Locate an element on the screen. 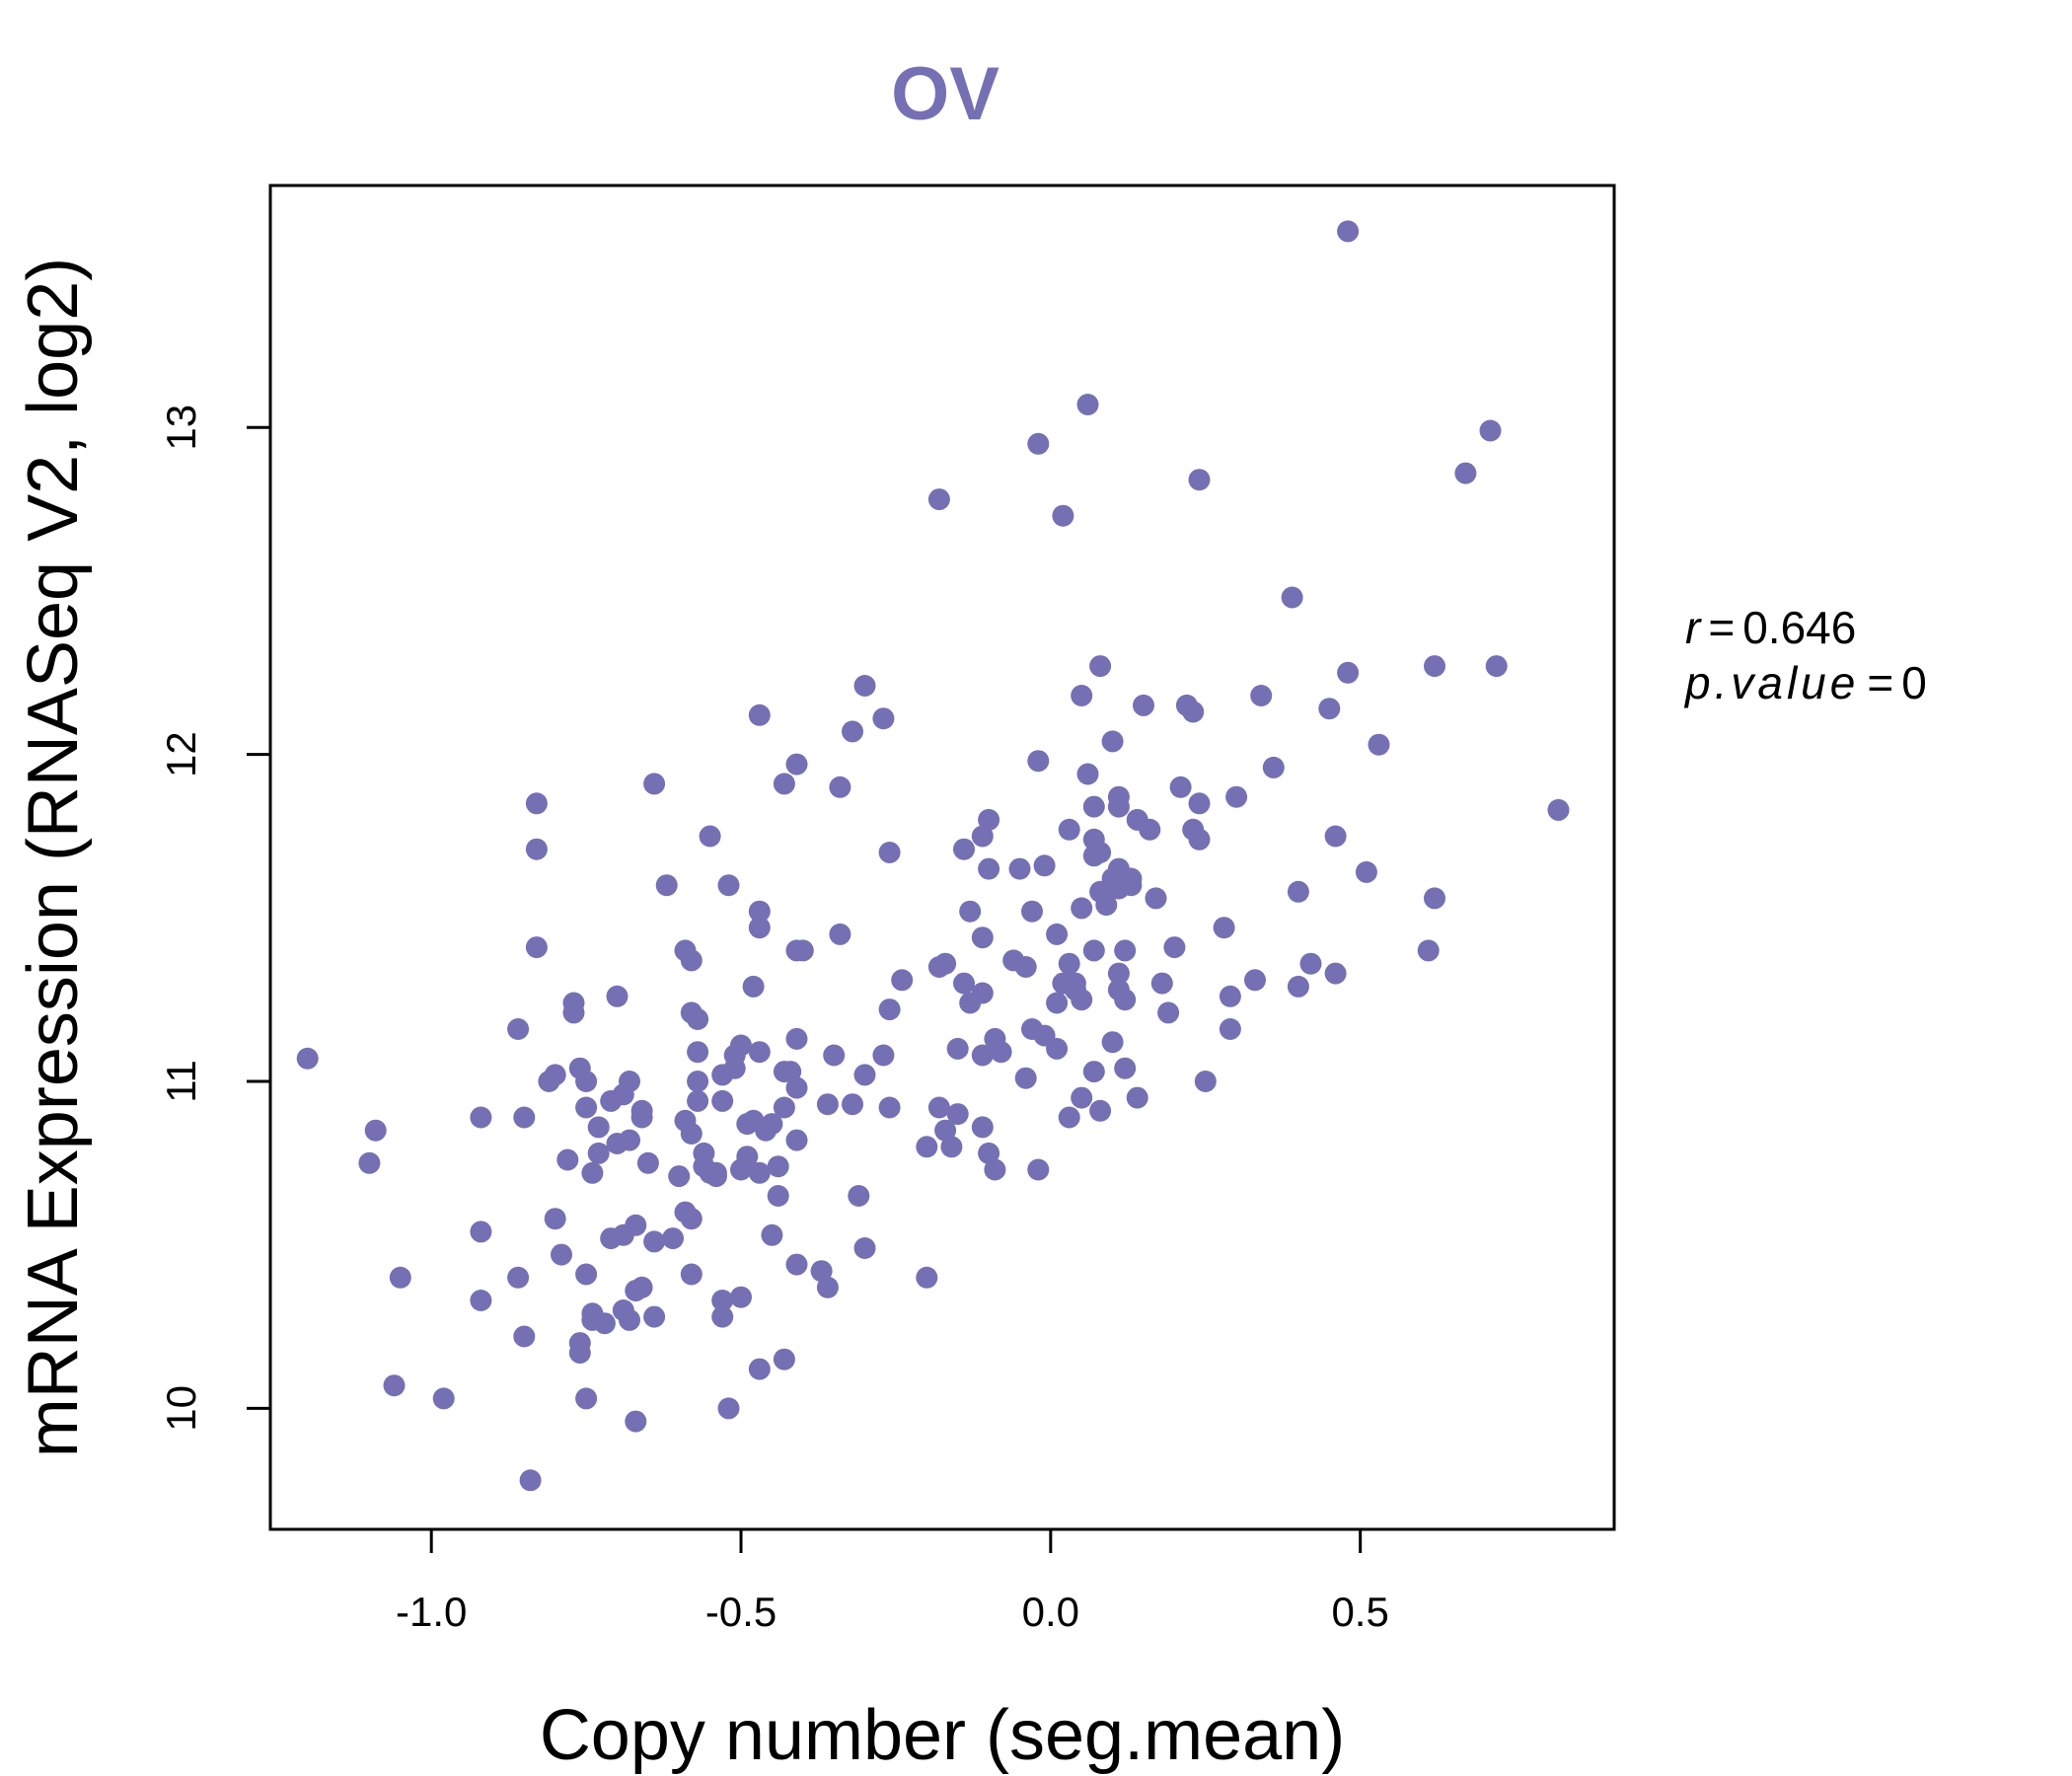 The height and width of the screenshot is (1776, 2072). correlation-annotation: r = 0.646 is located at coordinates (1771, 628).